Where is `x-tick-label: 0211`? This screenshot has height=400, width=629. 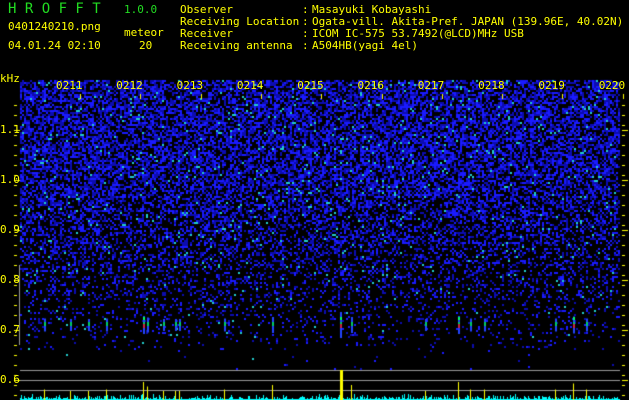
x-tick-label: 0211 is located at coordinates (69, 85).